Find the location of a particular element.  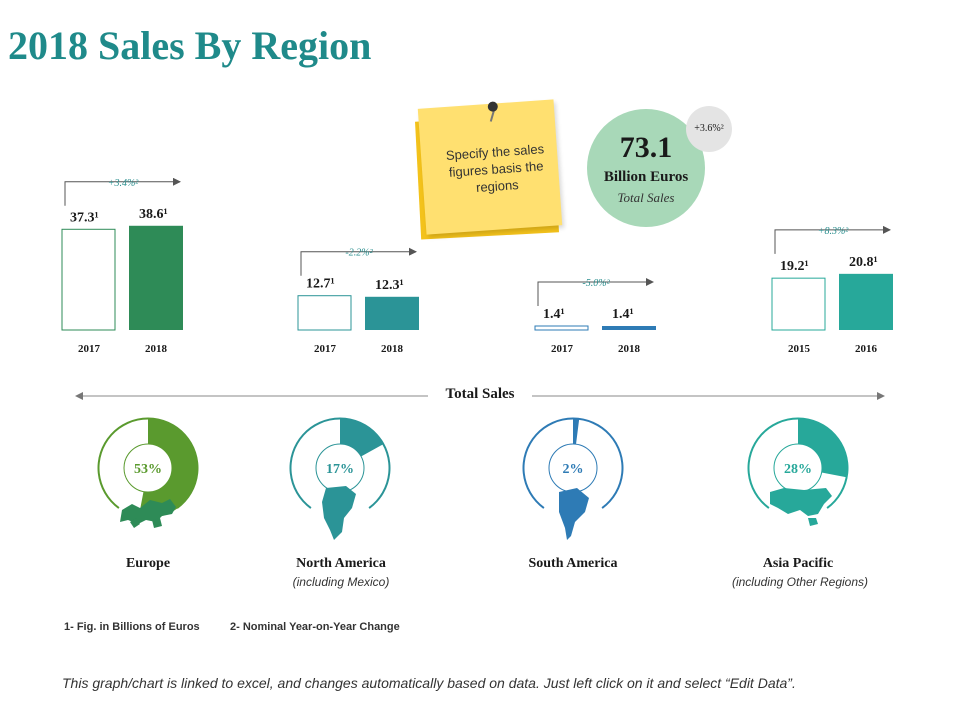

total-change-badge: +3.6%² is located at coordinates (709, 129).